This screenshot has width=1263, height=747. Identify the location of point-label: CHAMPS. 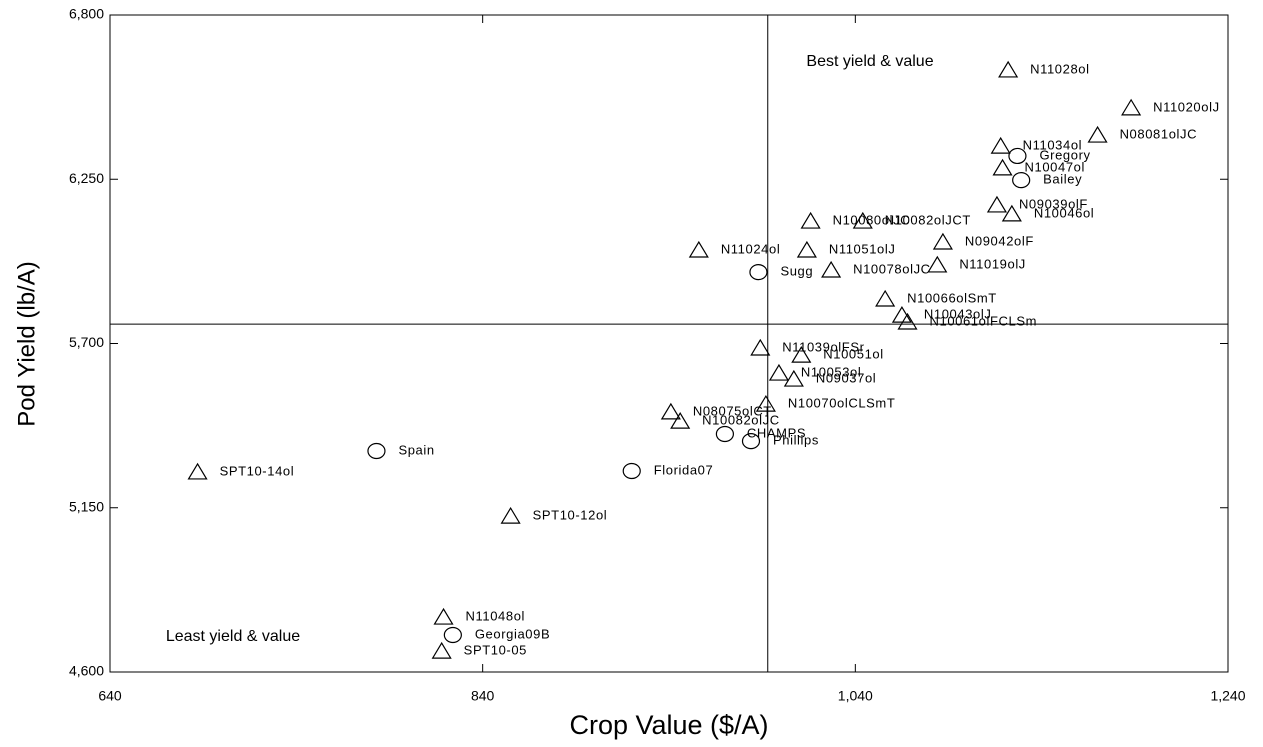
(776, 432).